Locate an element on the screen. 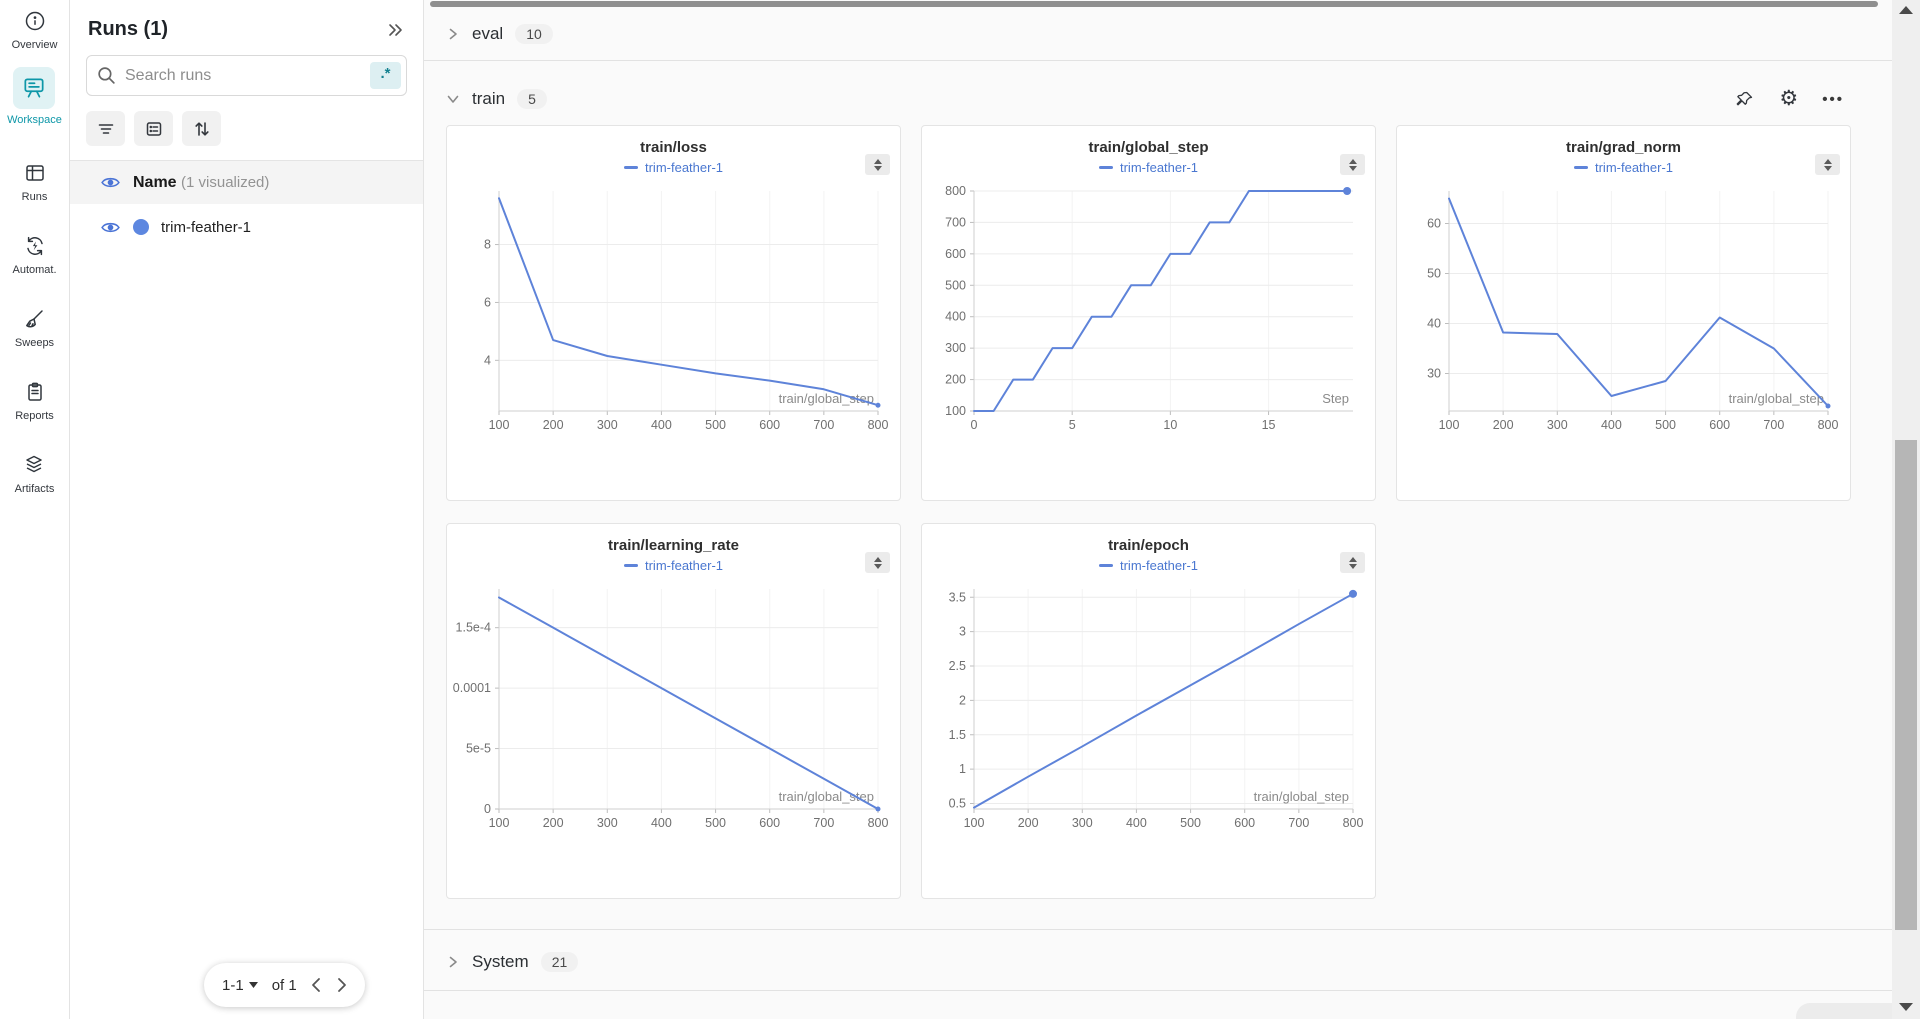  svg-text: 5 is located at coordinates (1072, 425).